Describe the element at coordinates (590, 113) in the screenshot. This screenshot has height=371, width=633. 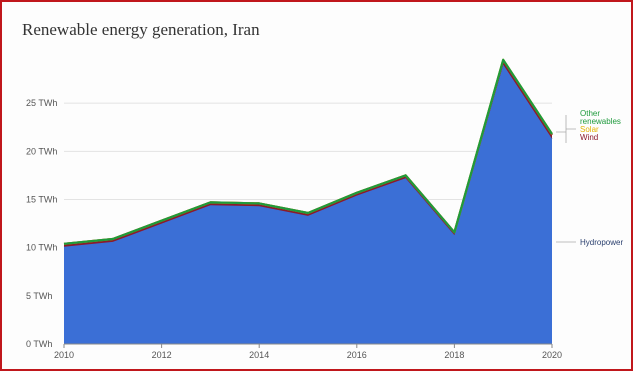
I see `legend-label: Other` at that location.